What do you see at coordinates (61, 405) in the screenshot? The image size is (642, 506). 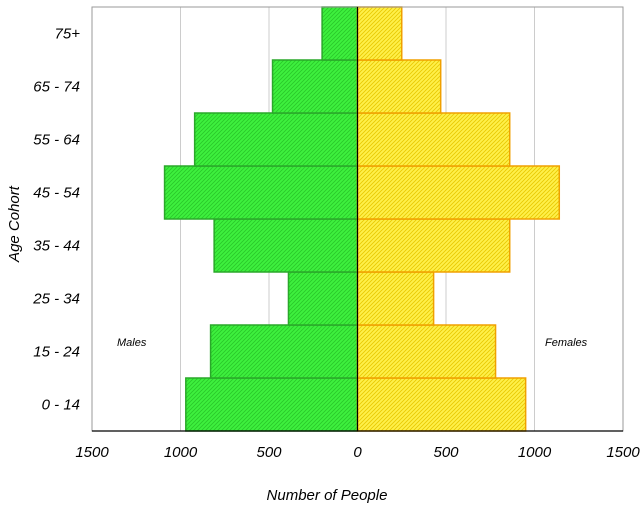 I see `y-tick-label: 0 - 14` at bounding box center [61, 405].